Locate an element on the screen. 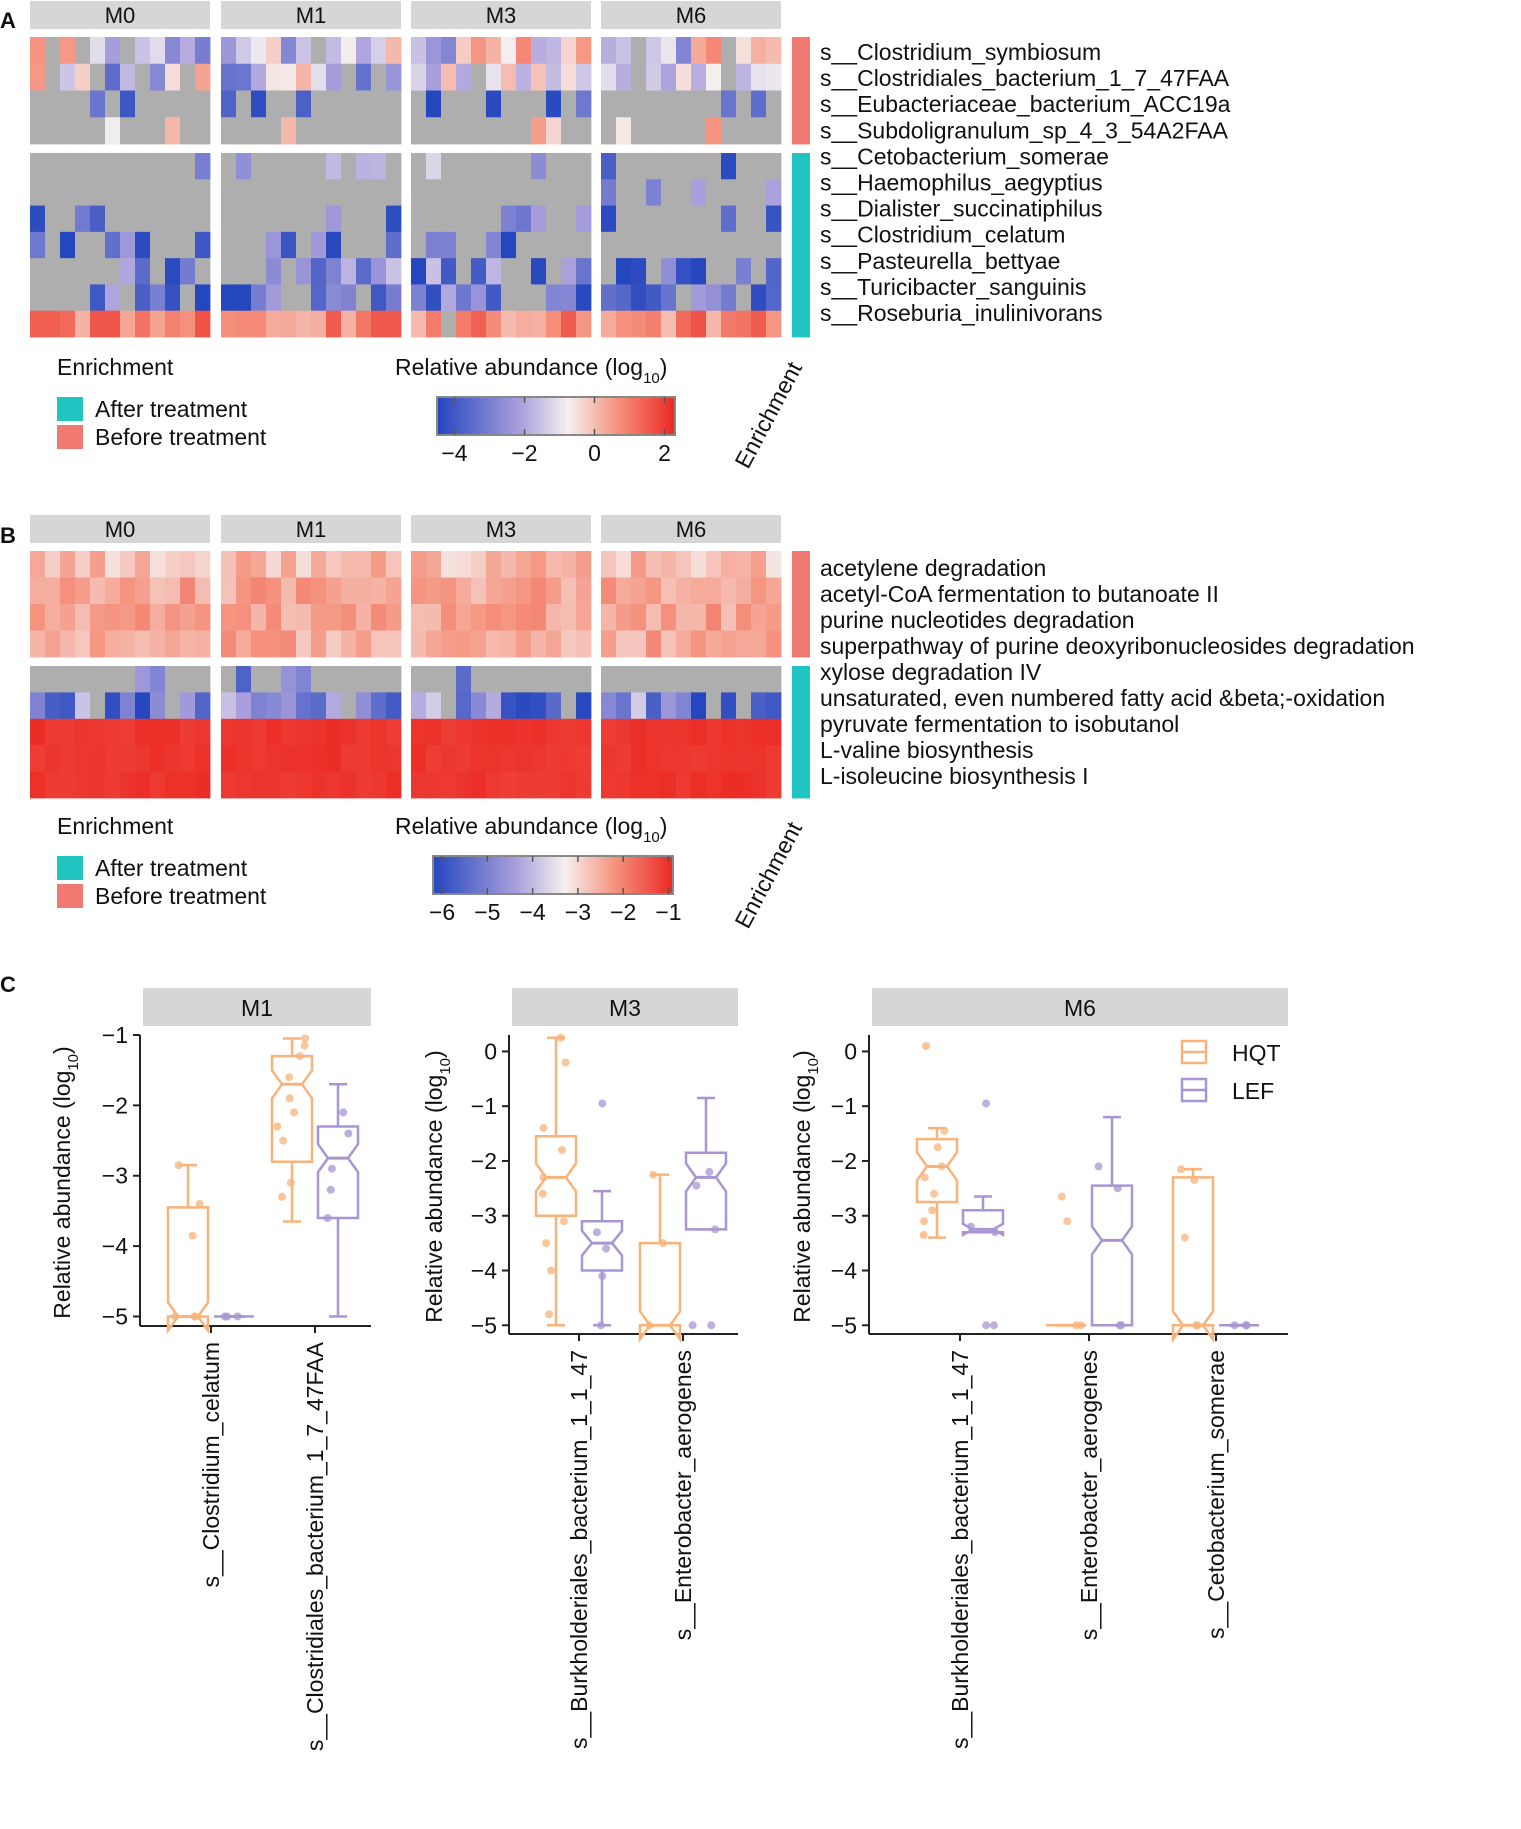  box-LEF is located at coordinates (1239, 1325).